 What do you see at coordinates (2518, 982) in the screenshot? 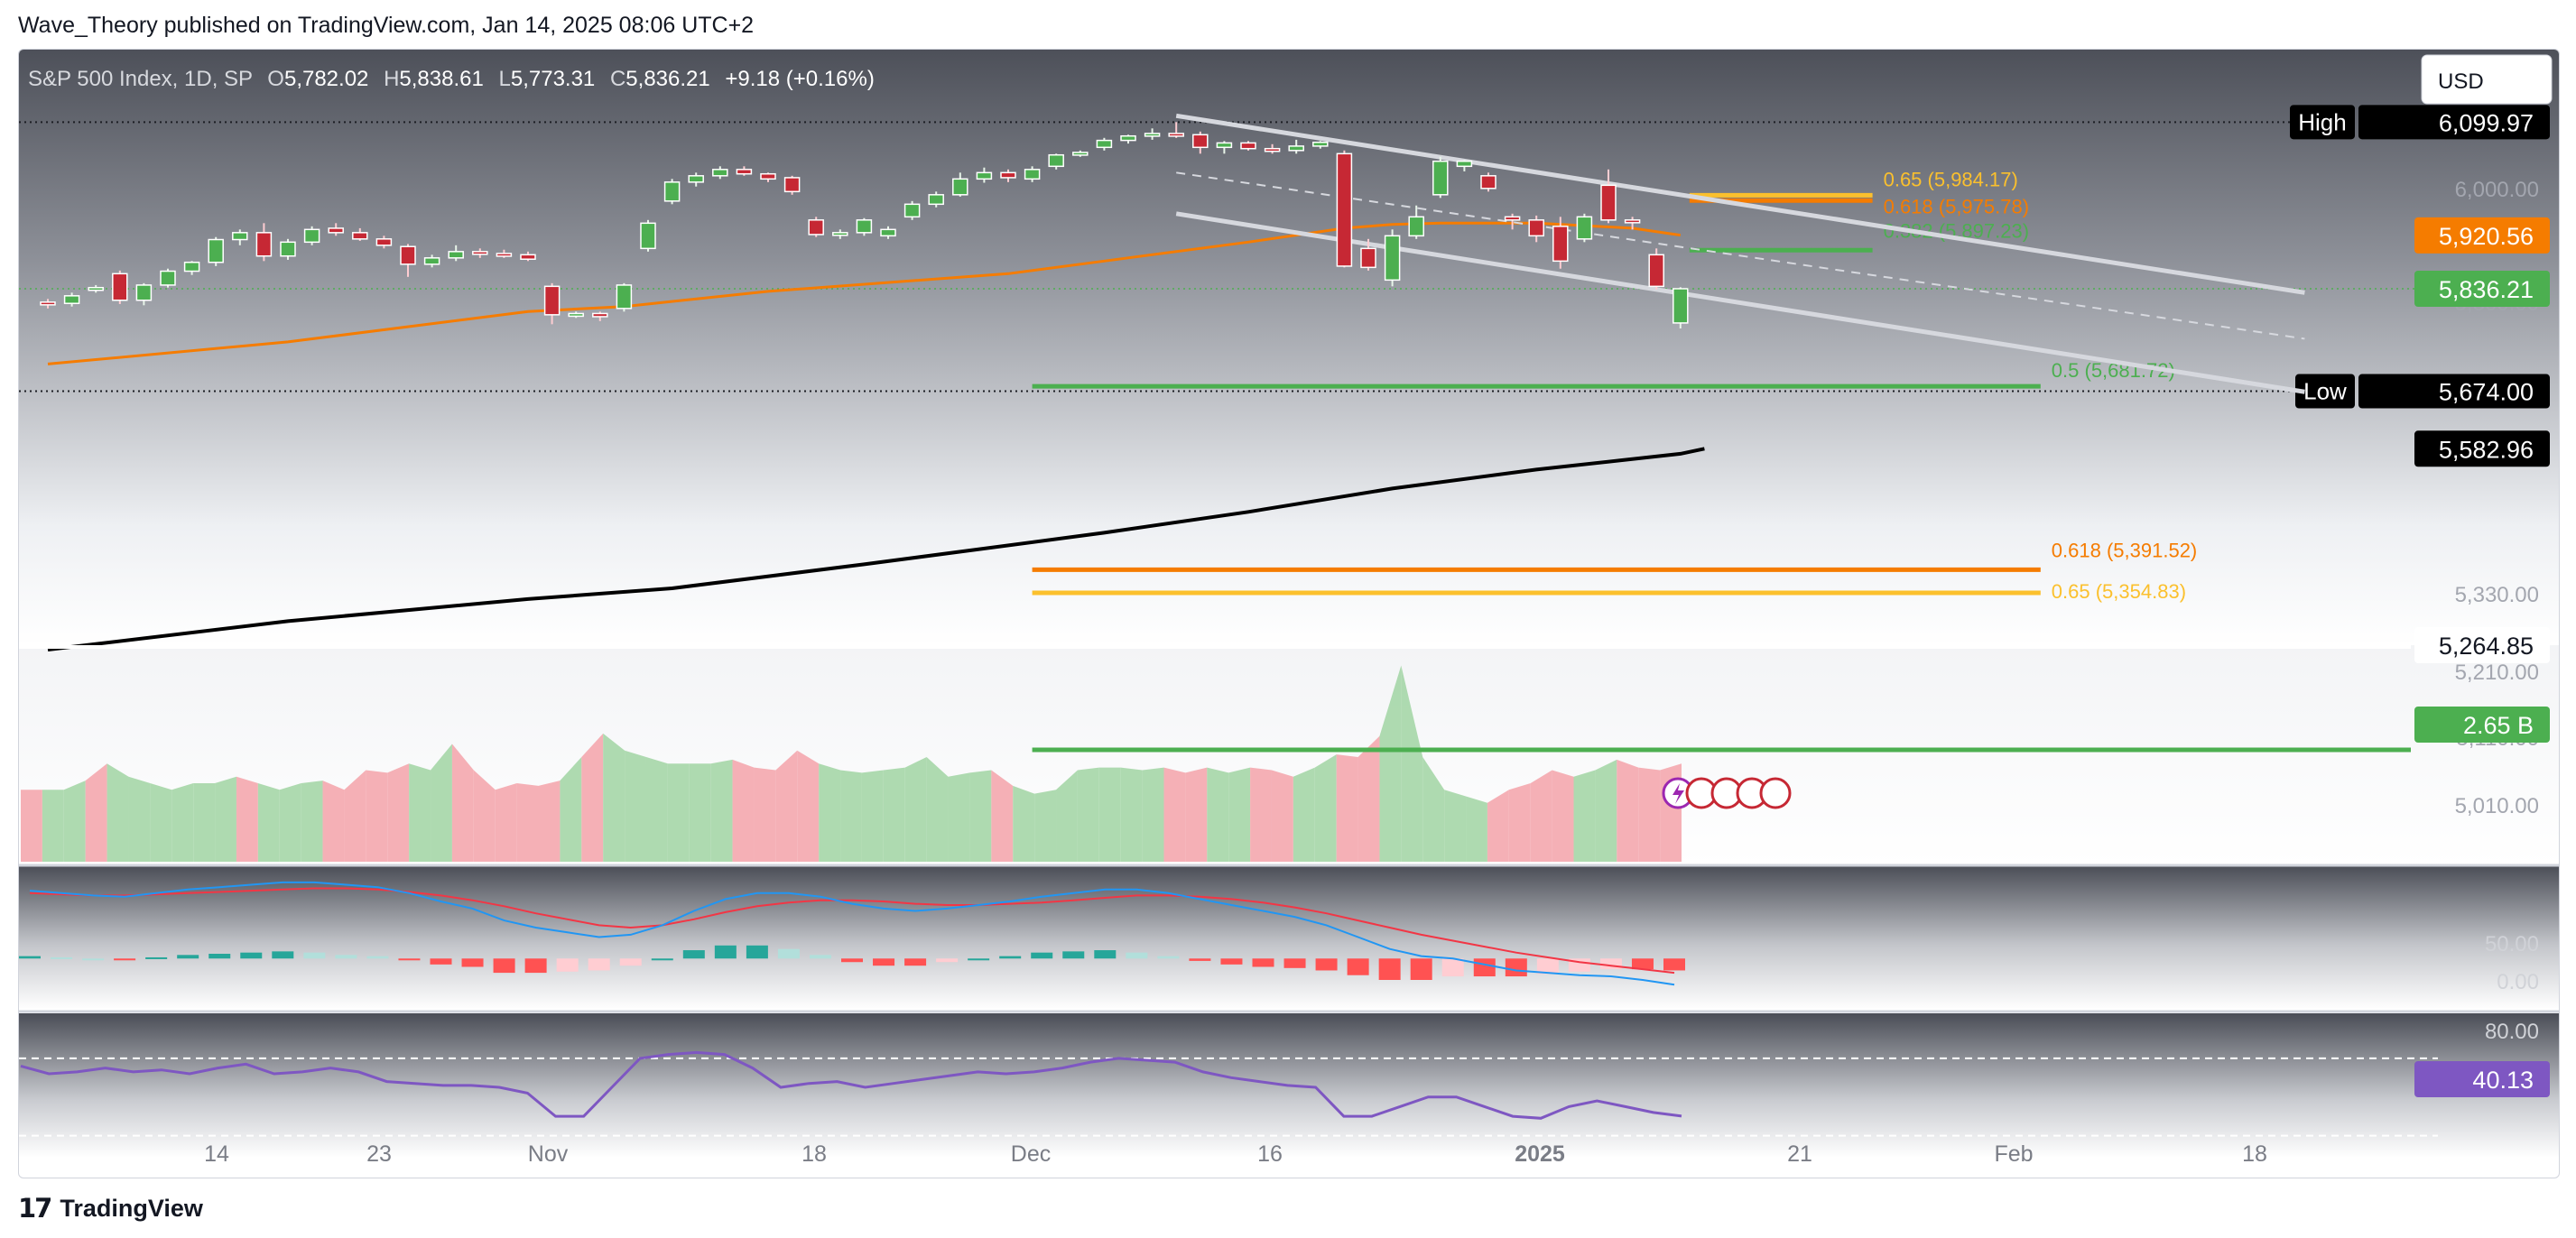
I see `macd-axis-tick: 0.00` at bounding box center [2518, 982].